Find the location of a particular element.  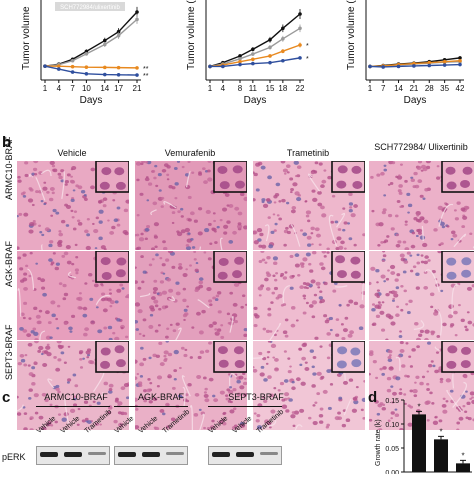

histology-image is located at coordinates (422, 205).